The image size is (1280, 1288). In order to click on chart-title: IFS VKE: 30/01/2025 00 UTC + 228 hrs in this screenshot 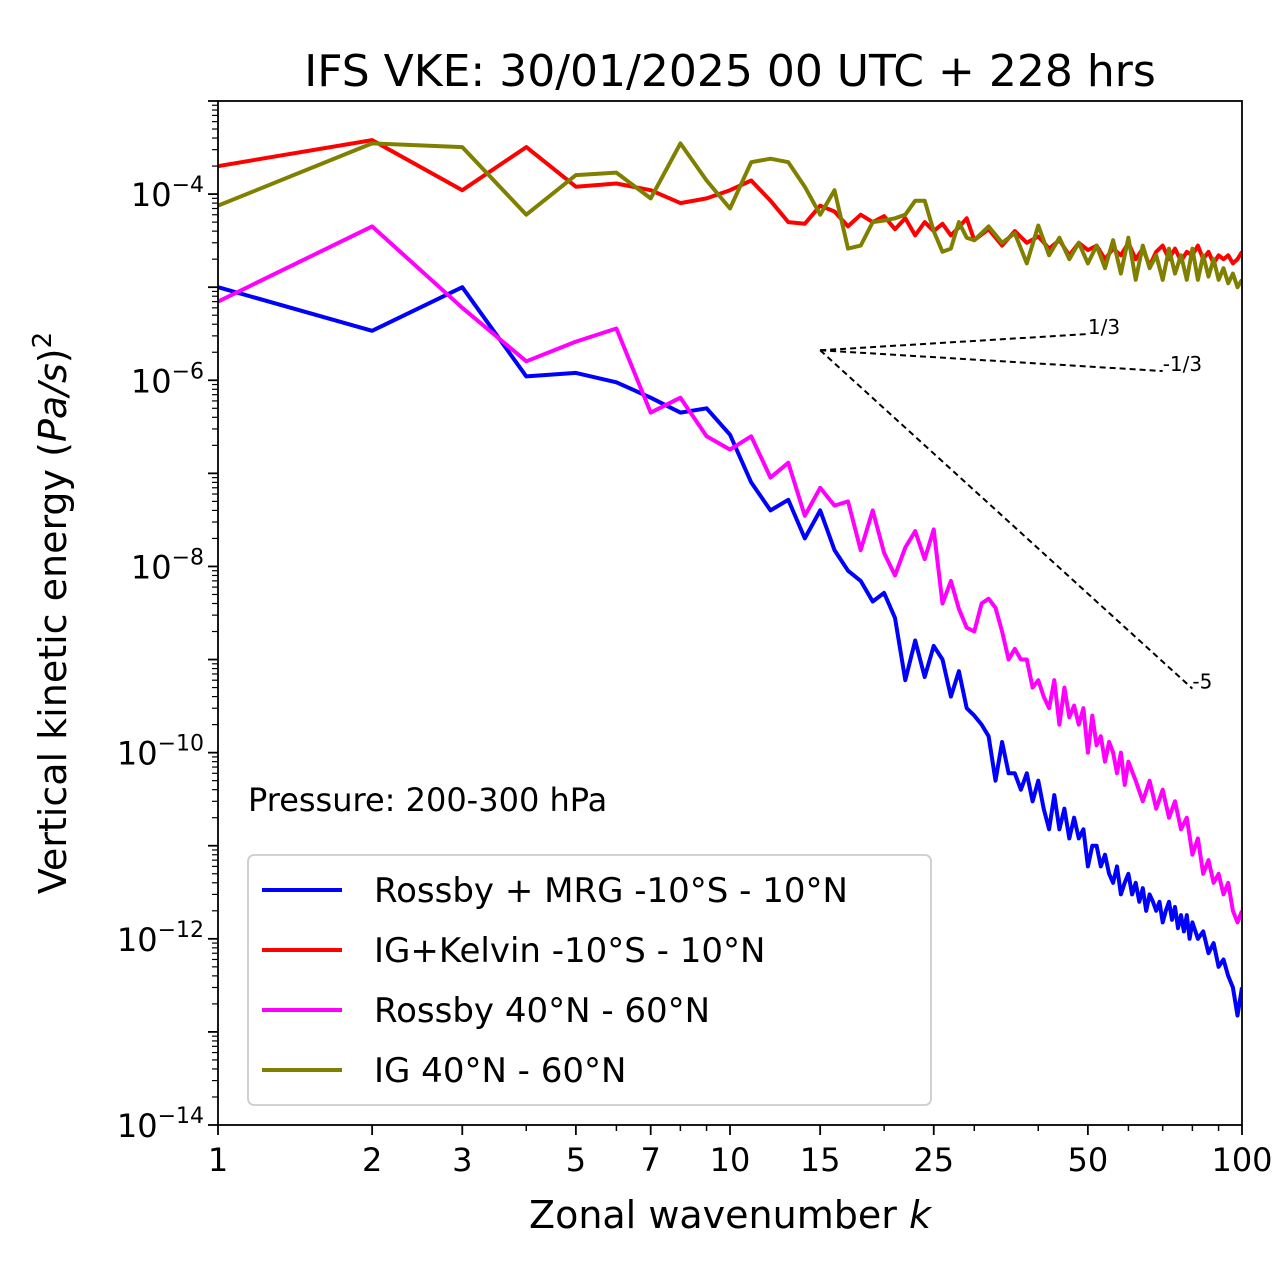, I will do `click(730, 71)`.